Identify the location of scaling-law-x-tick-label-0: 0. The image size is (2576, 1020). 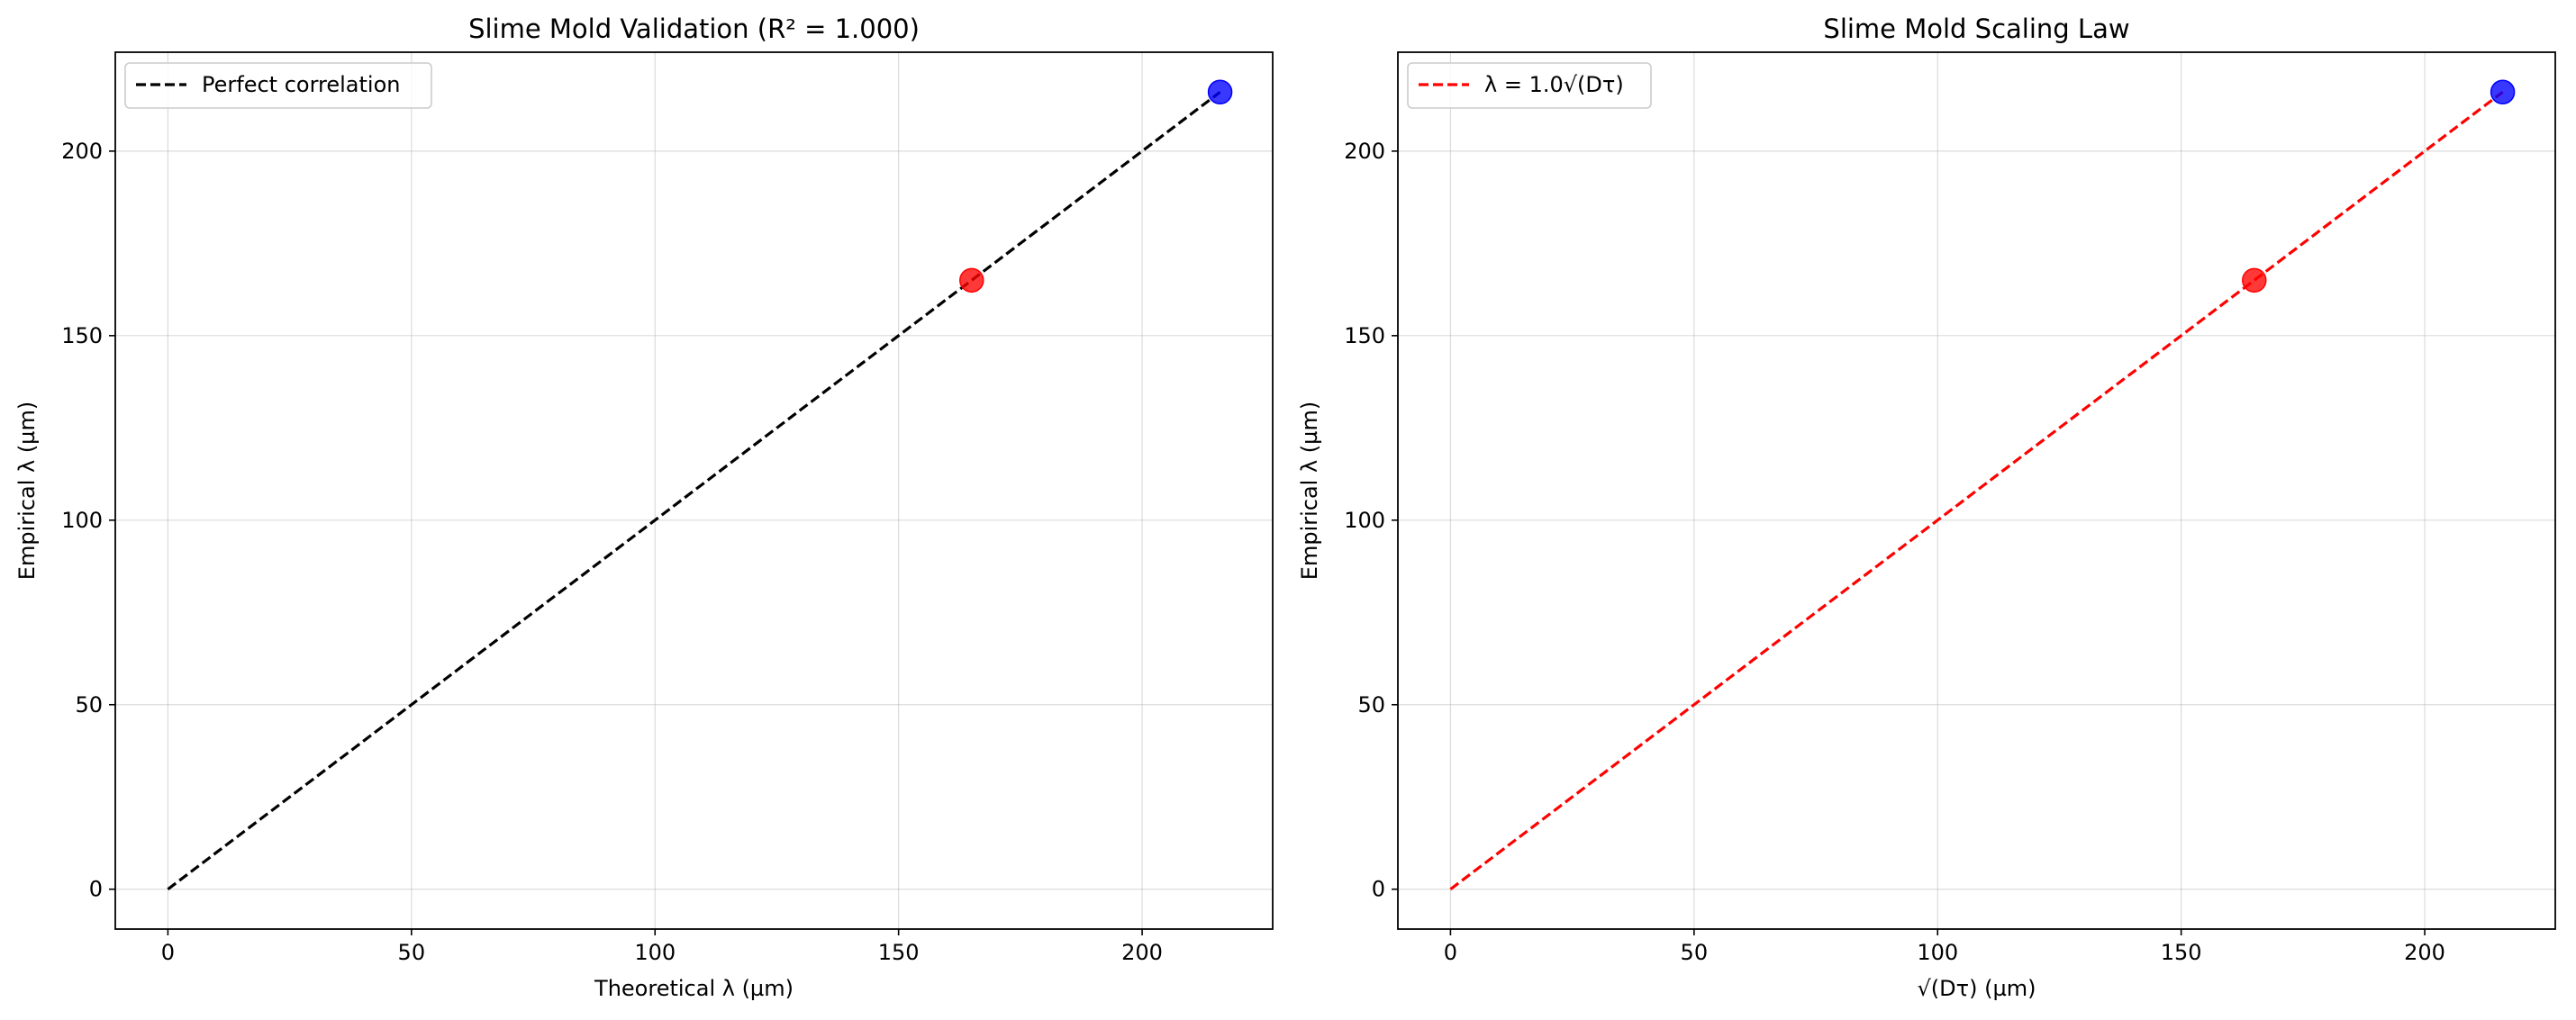
(1450, 952).